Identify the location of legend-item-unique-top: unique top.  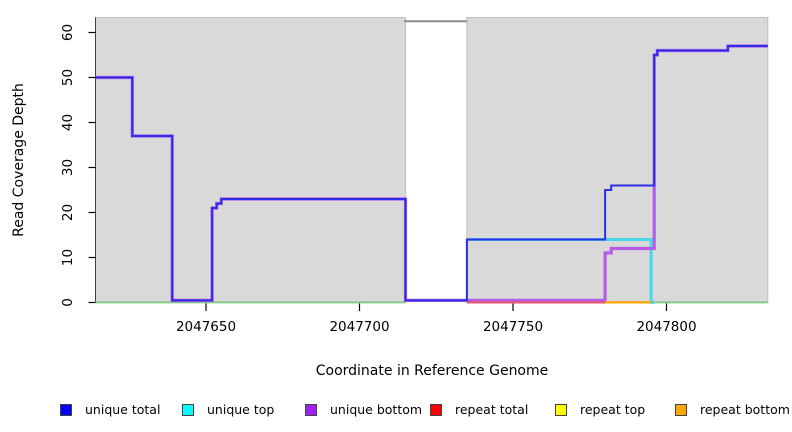
(228, 409).